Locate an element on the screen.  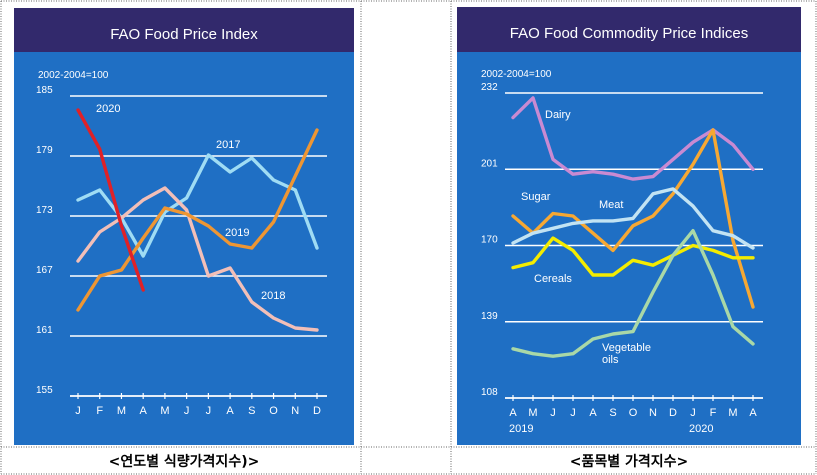
x-tick-label-12: A is located at coordinates (753, 413).